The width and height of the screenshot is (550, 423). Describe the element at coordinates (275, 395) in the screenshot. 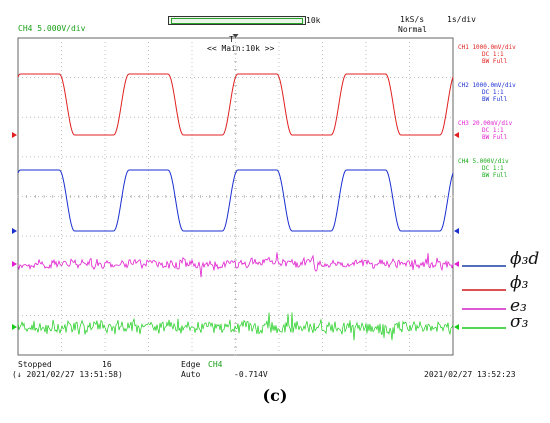

I see `figure-caption: (c)` at that location.